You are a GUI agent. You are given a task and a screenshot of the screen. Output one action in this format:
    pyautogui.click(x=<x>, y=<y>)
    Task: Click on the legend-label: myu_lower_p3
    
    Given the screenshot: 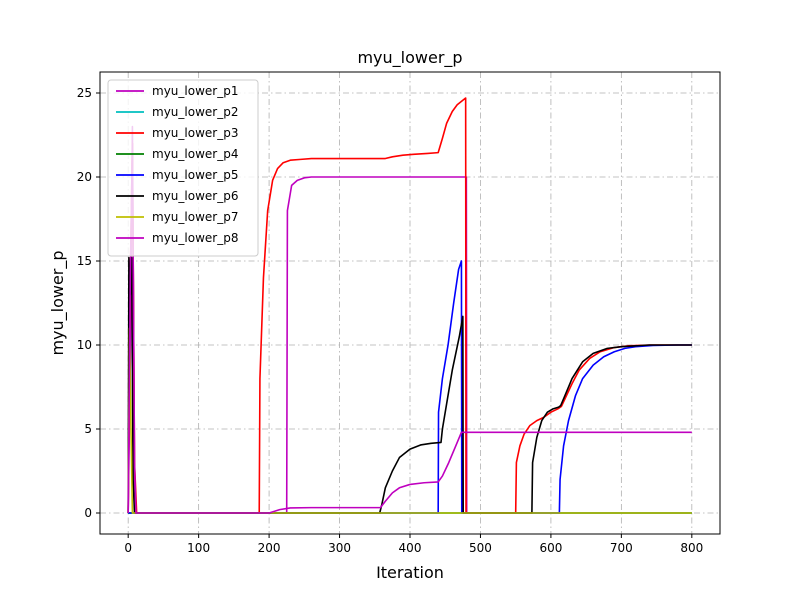 What is the action you would take?
    pyautogui.click(x=195, y=133)
    